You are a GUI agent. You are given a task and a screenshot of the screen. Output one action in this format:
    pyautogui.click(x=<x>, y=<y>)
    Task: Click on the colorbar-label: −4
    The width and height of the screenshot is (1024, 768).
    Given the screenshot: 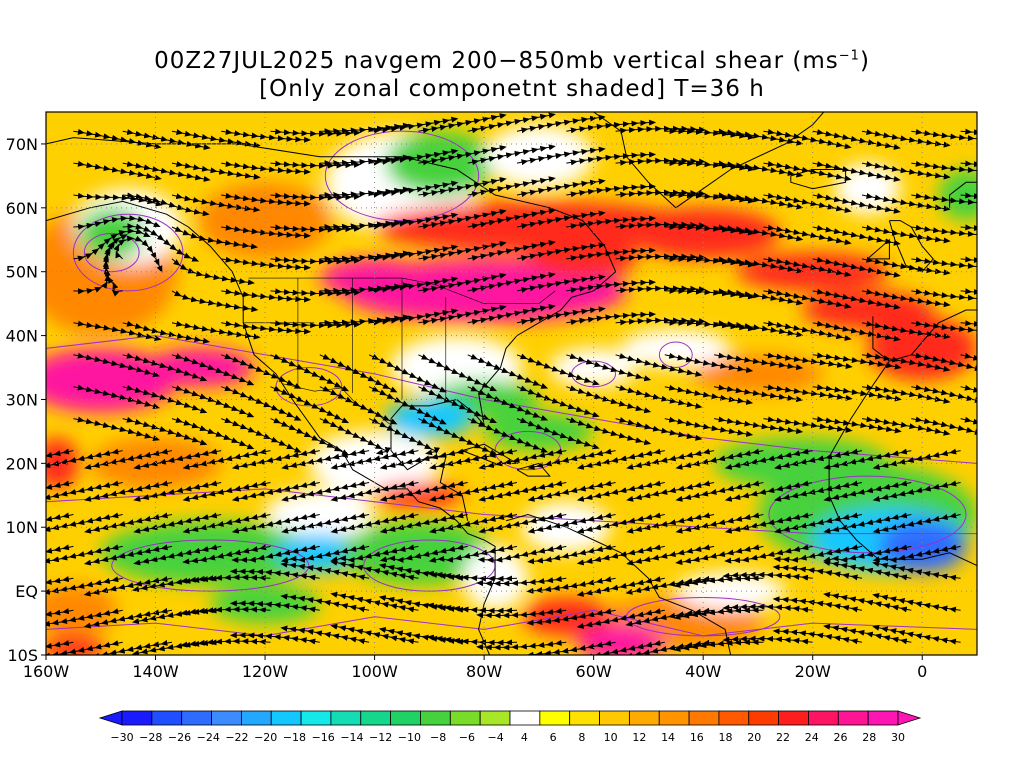 What is the action you would take?
    pyautogui.click(x=496, y=737)
    